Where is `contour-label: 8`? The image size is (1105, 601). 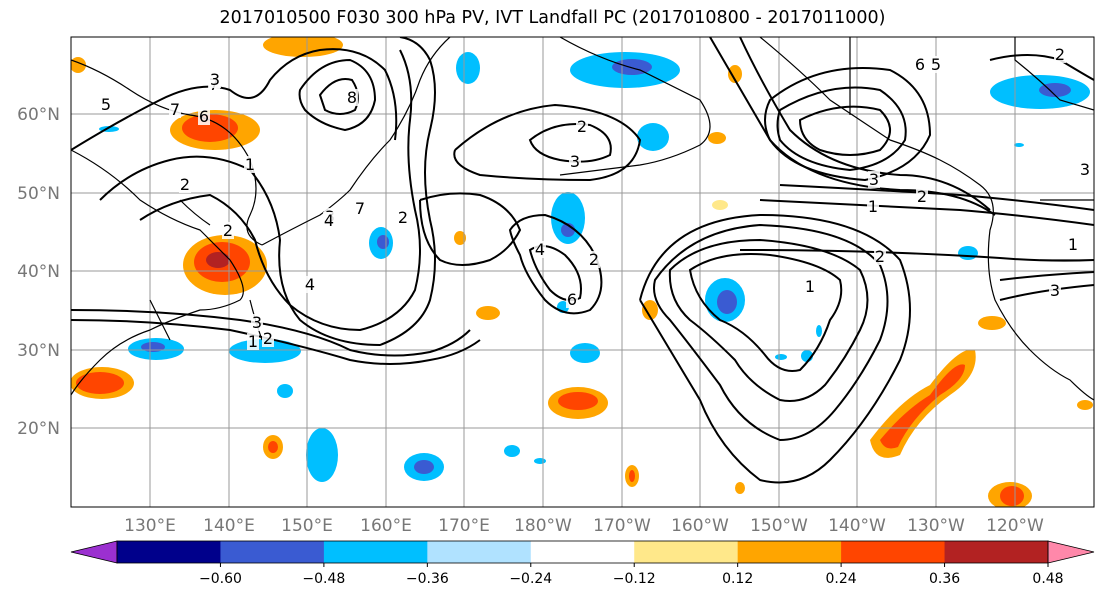 contour-label: 8 is located at coordinates (352, 97).